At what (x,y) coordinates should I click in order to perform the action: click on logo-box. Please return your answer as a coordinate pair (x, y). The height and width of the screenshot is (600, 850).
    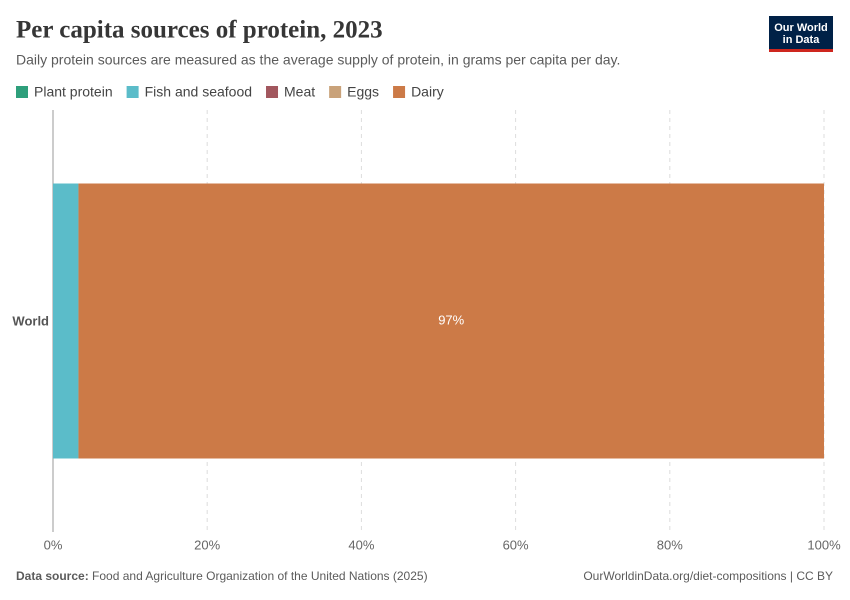
    Looking at the image, I should click on (801, 34).